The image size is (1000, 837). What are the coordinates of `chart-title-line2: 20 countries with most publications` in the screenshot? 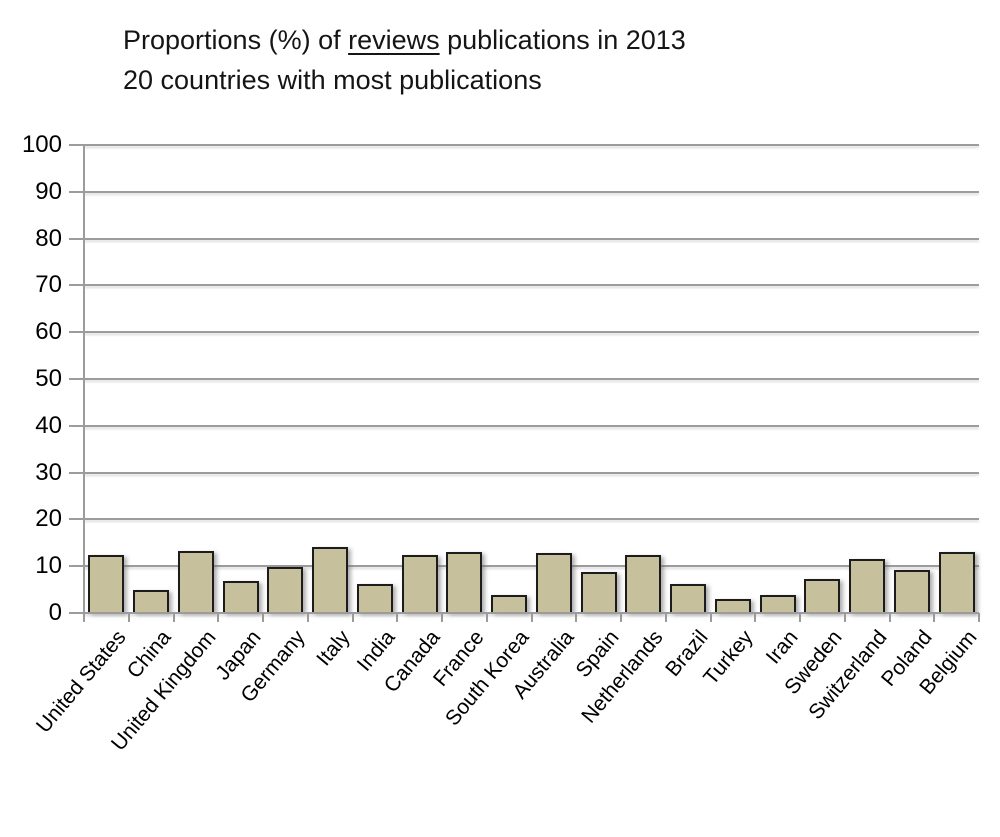 It's located at (332, 80).